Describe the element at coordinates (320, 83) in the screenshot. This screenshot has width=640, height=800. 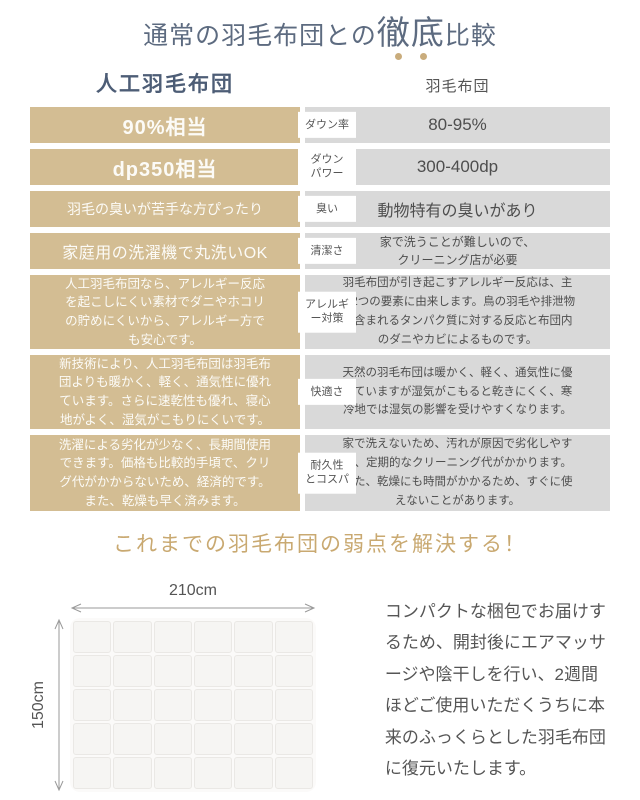
I see `column-headers: 人工羽毛布団 羽毛布団` at that location.